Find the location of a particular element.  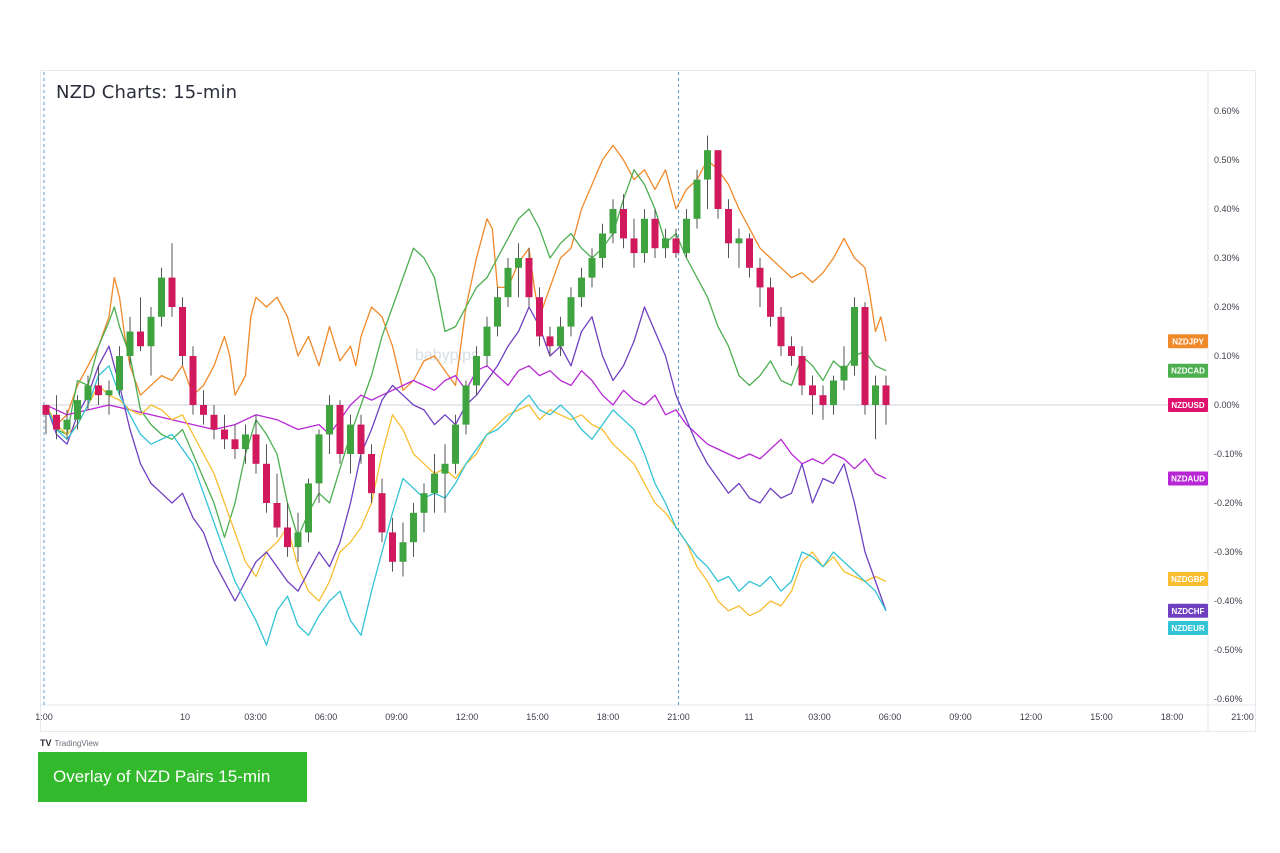

x-tick-label: 12:00 is located at coordinates (467, 717).